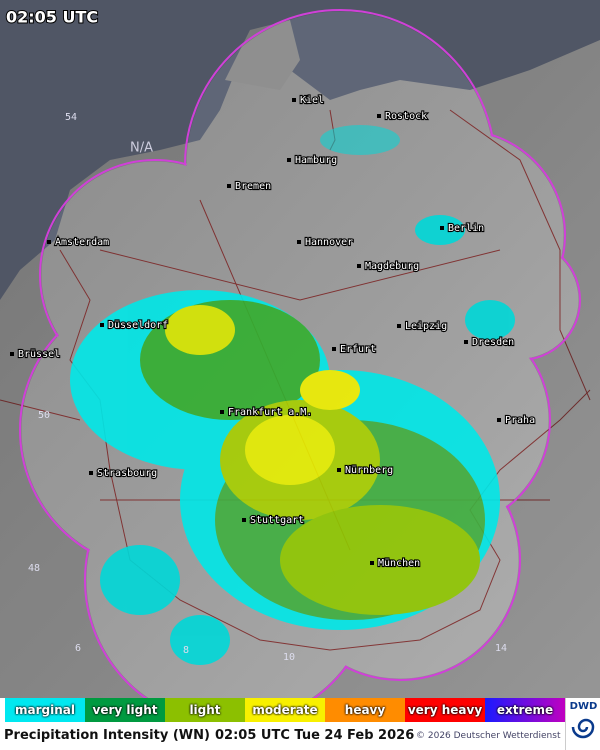 The height and width of the screenshot is (750, 600). Describe the element at coordinates (315, 735) in the screenshot. I see `footer-time: 02:05 UTC Tue 24 Feb 2026` at that location.